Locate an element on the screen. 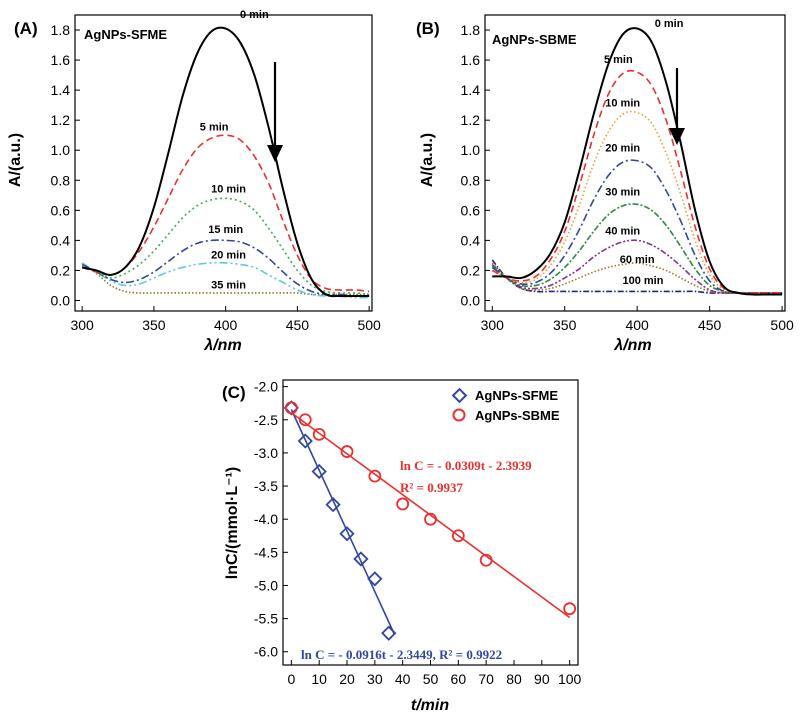 The width and height of the screenshot is (802, 718). panel-c-series-layer is located at coordinates (430, 520).